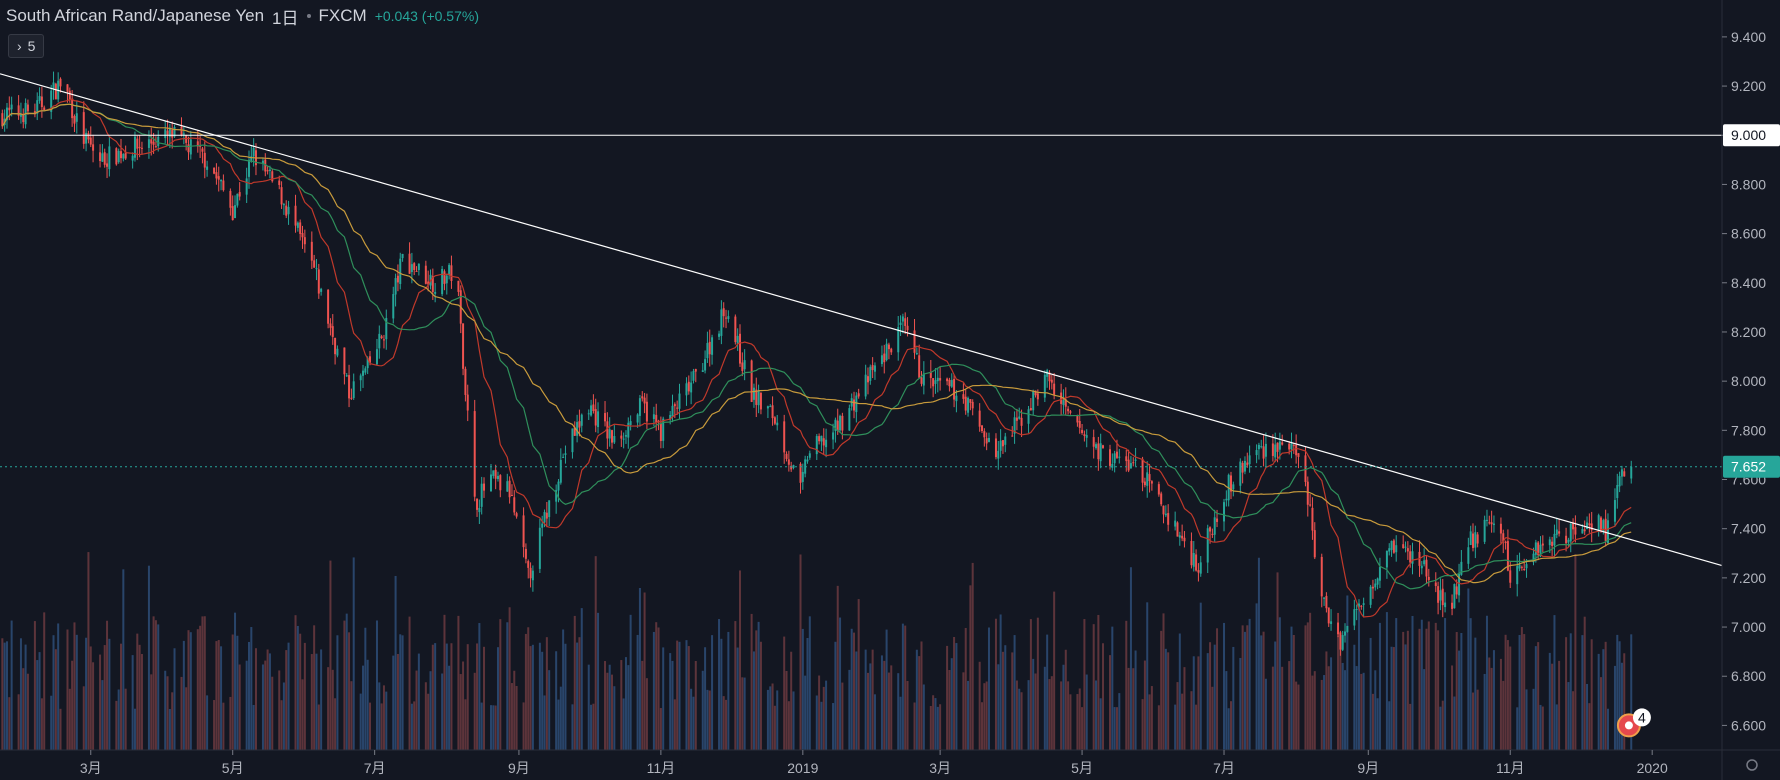 The width and height of the screenshot is (1780, 780). I want to click on symbol-title: South African Rand/Japanese Yen, so click(135, 15).